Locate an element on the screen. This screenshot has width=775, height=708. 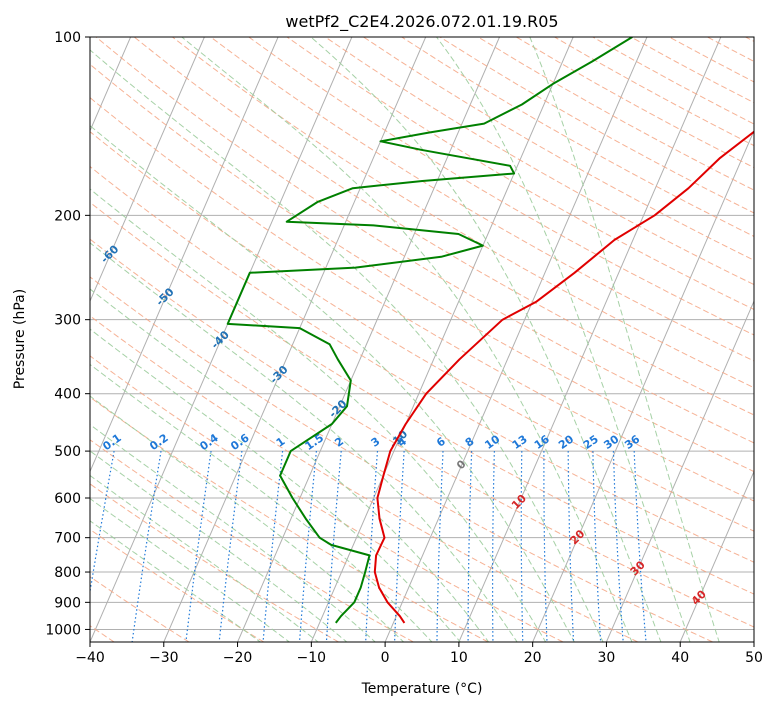
x-tick-label: −30 is located at coordinates (164, 658).